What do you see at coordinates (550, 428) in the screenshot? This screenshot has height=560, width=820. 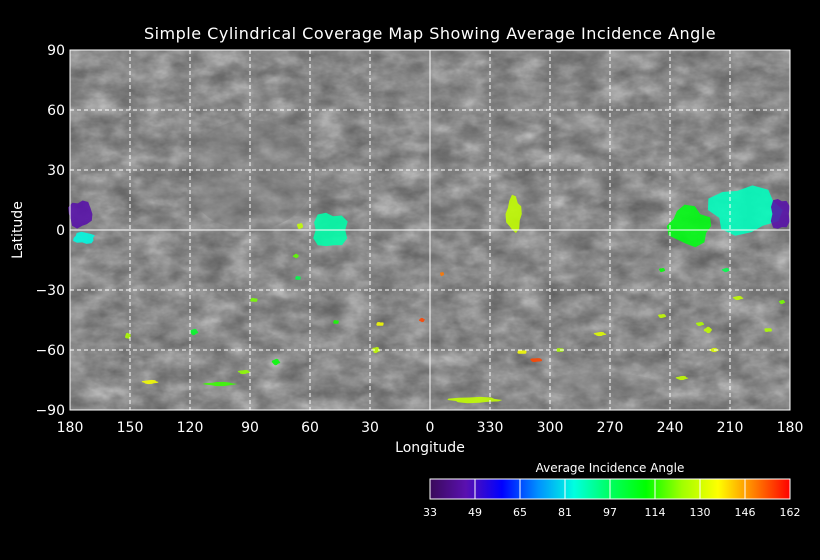 I see `longitude-tick-label: 300` at bounding box center [550, 428].